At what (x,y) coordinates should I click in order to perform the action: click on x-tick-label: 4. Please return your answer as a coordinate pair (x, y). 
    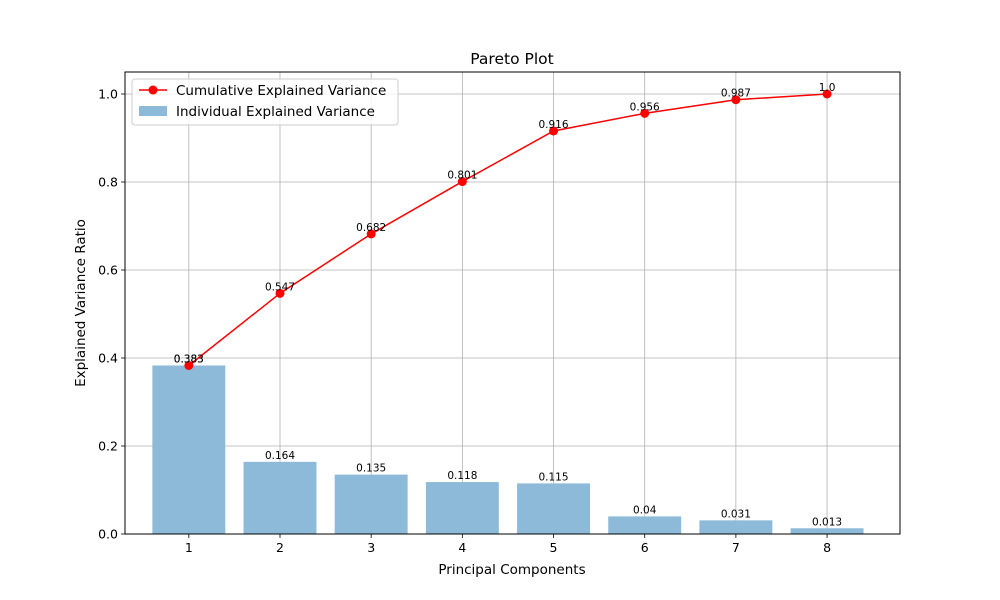
    Looking at the image, I should click on (462, 547).